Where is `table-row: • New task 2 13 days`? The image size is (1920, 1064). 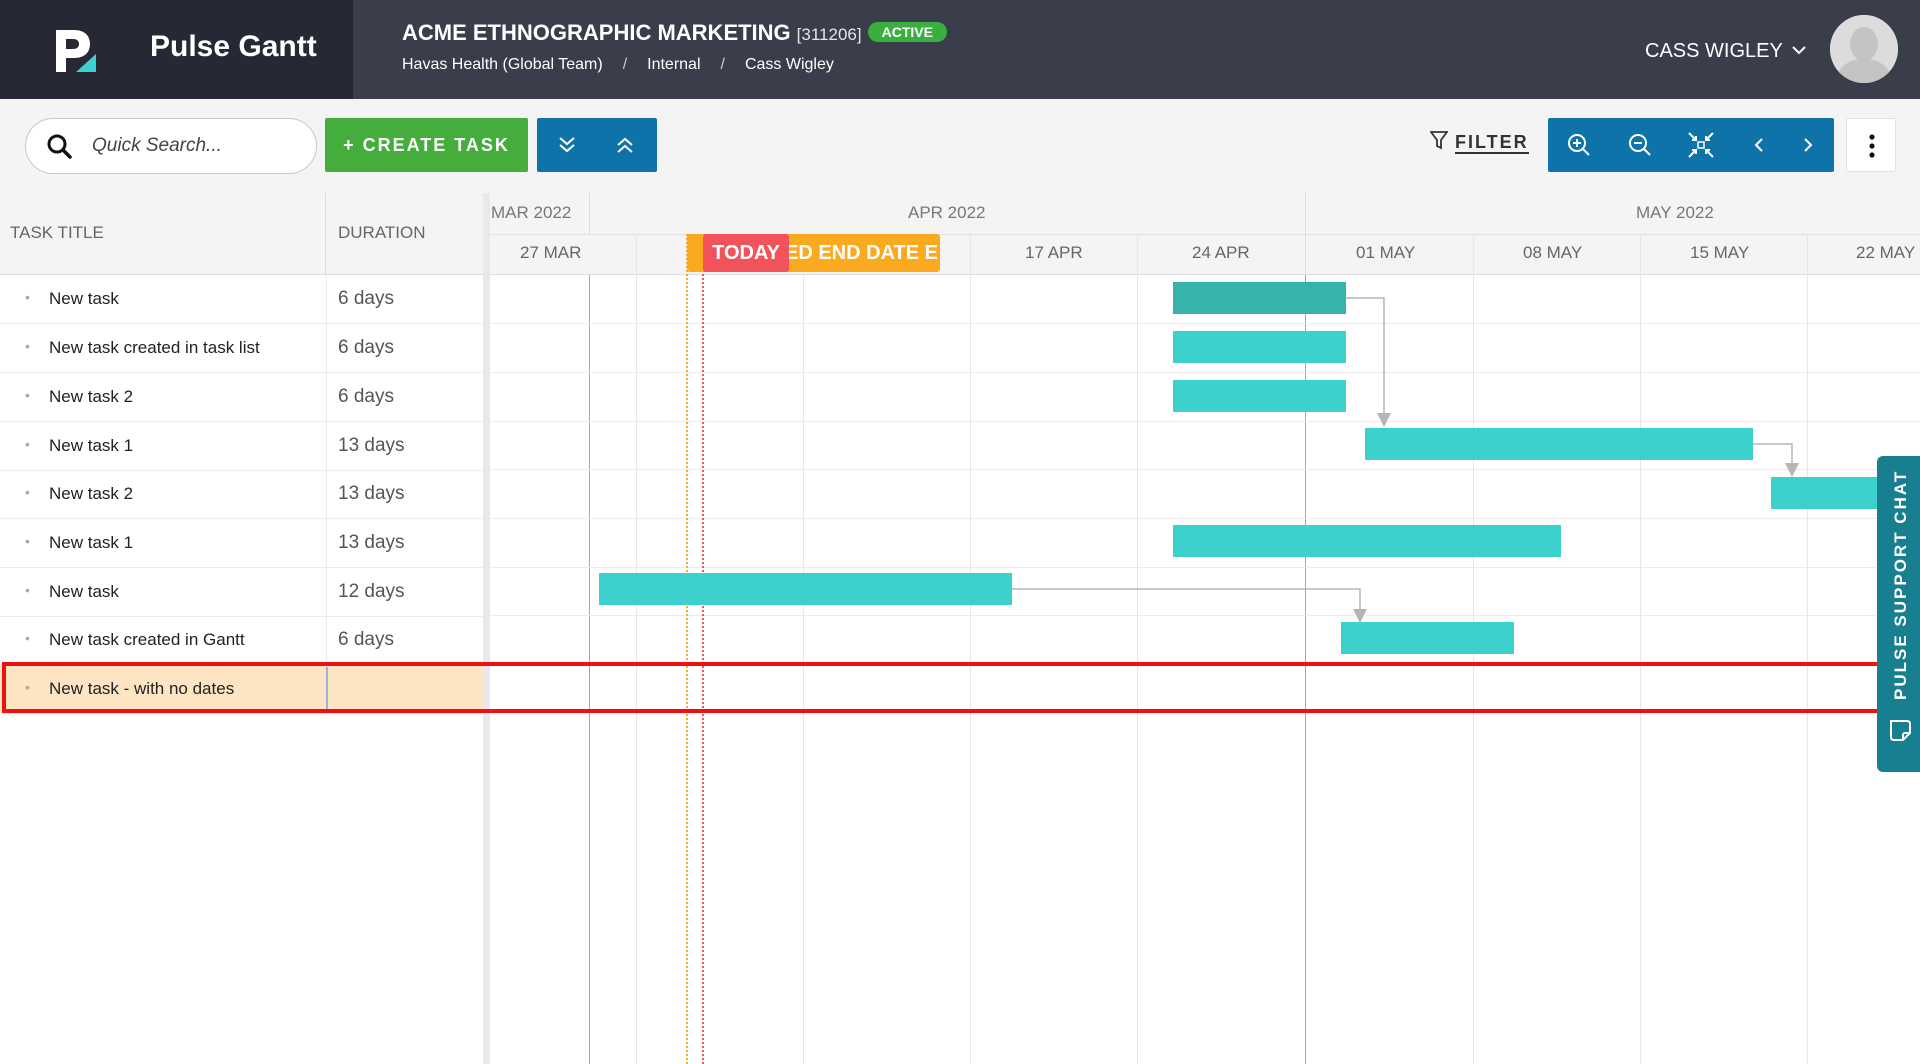
table-row: • New task 2 13 days is located at coordinates (241, 494).